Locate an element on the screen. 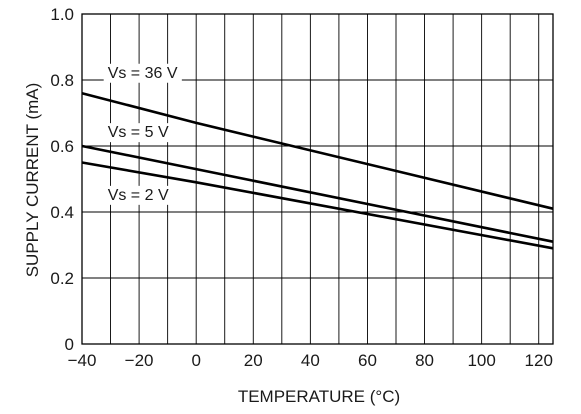 Image resolution: width=581 pixels, height=414 pixels. series-labels: Vs = 36 V Vs = 5 V Vs = 2 V is located at coordinates (143, 134).